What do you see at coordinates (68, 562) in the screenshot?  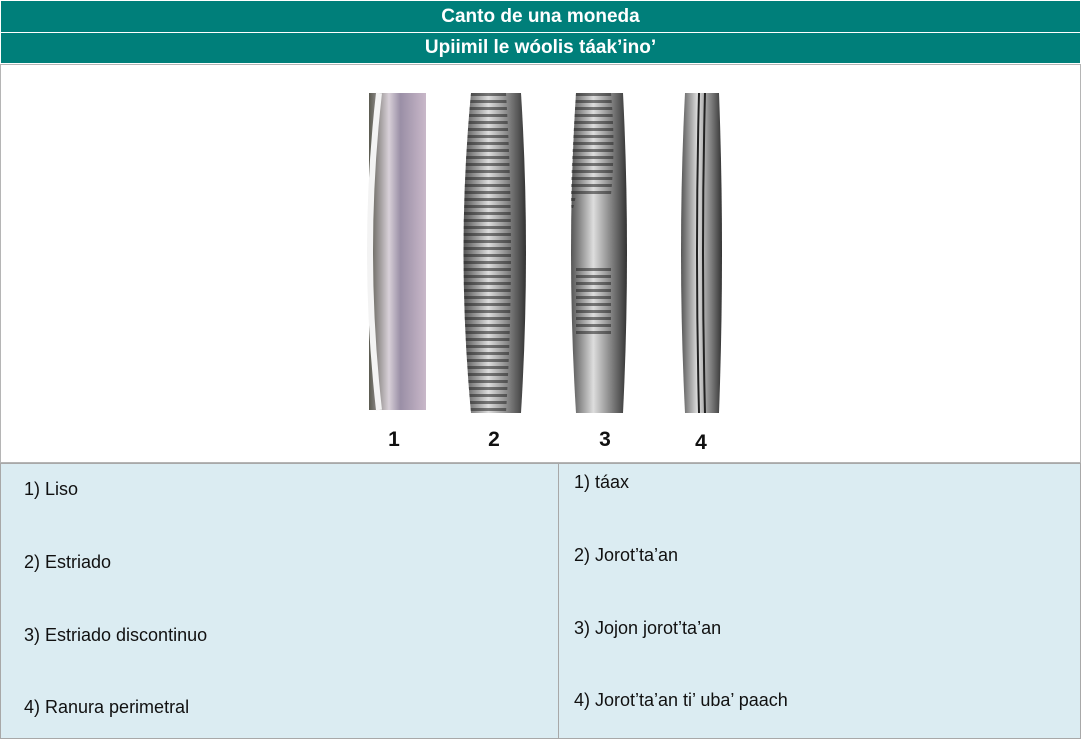 I see `item: 2) Estriado` at bounding box center [68, 562].